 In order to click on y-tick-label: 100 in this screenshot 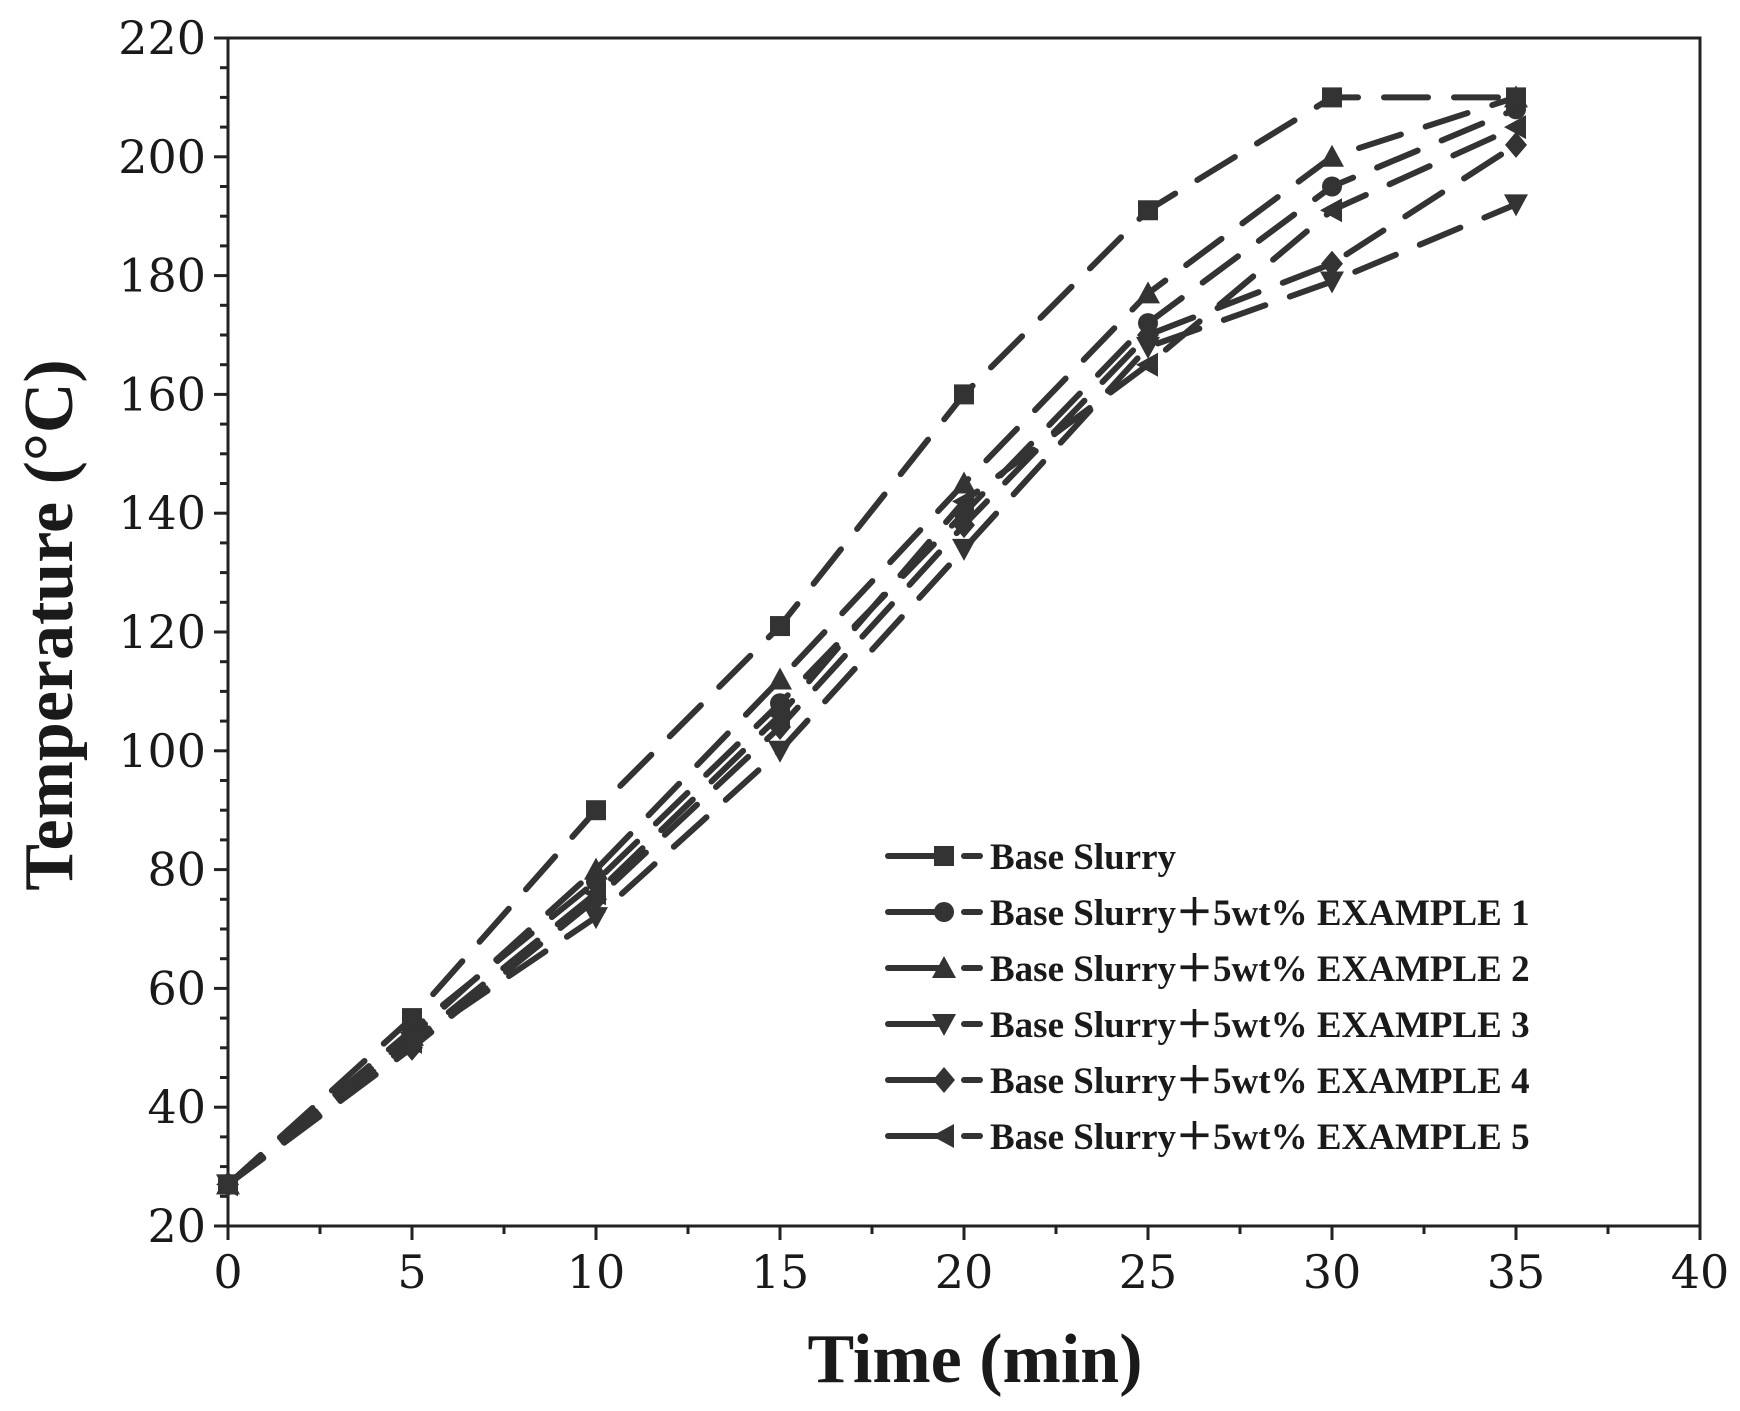, I will do `click(162, 751)`.